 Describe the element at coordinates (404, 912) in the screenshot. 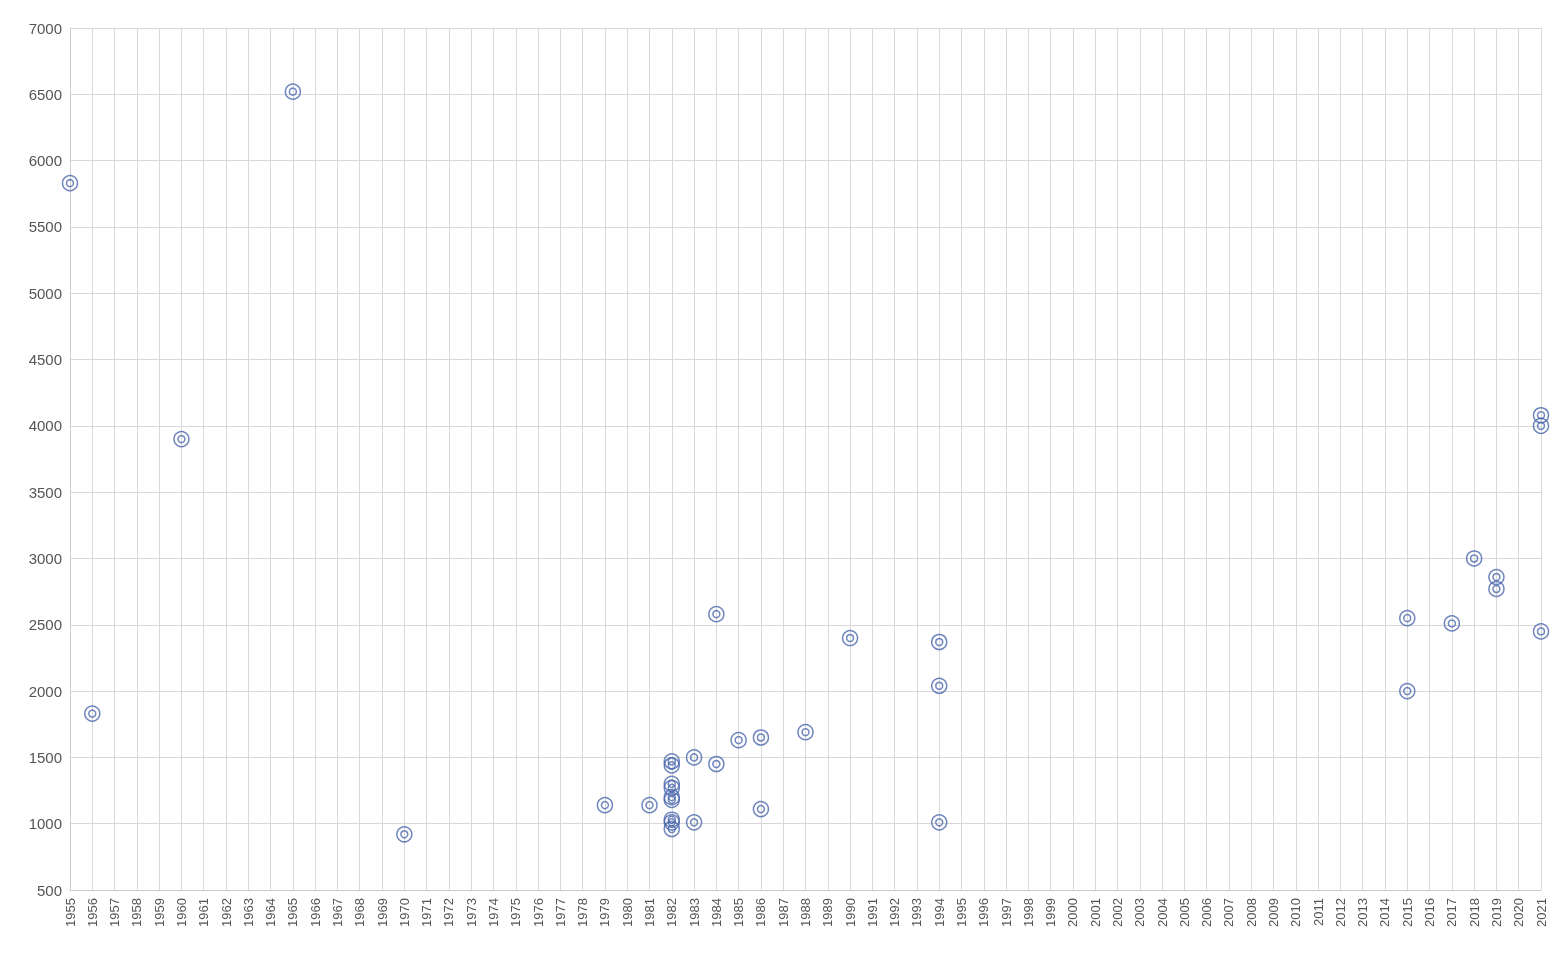

I see `x-tick-label: 1970` at that location.